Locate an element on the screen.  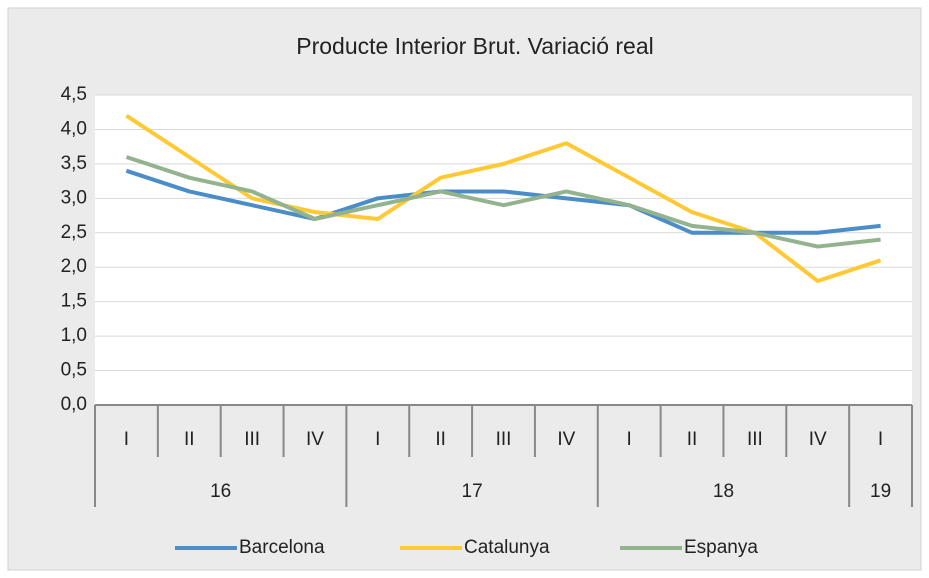
y-tick-label: 4,0 is located at coordinates (74, 128).